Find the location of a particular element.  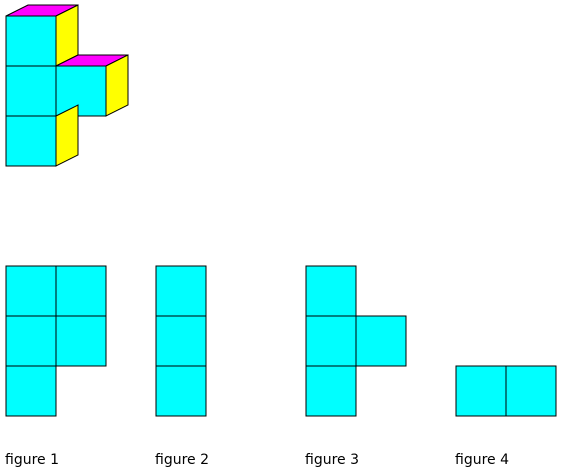

figure-1-caption: figure 1 is located at coordinates (32, 460).